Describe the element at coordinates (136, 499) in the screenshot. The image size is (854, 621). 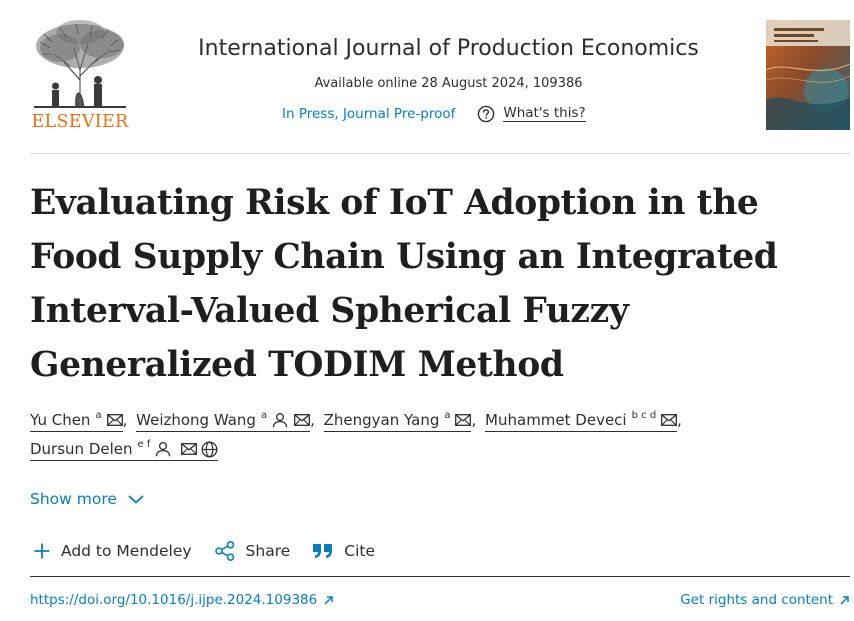
I see `chevron-down-icon` at that location.